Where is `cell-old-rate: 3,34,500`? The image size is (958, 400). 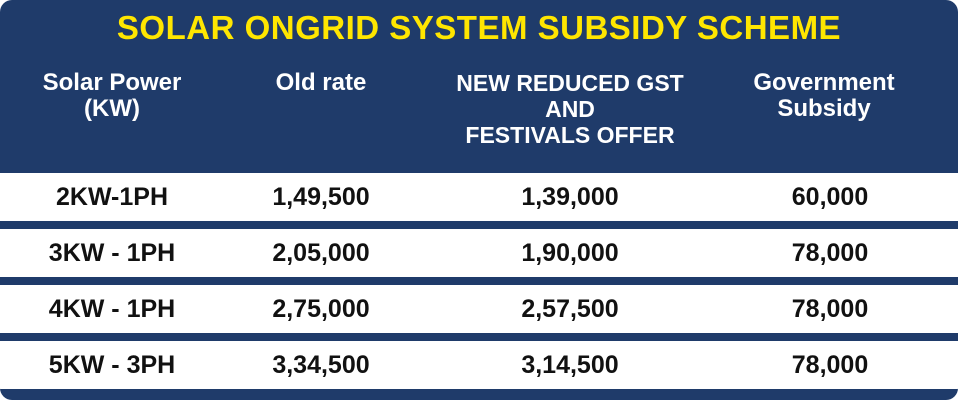
cell-old-rate: 3,34,500 is located at coordinates (321, 365).